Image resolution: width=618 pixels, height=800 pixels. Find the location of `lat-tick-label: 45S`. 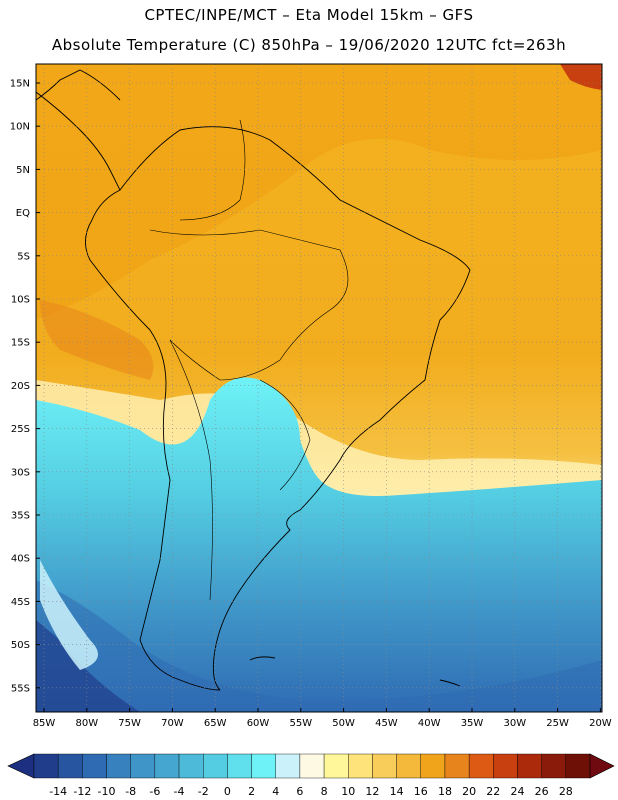

lat-tick-label: 45S is located at coordinates (20, 602).